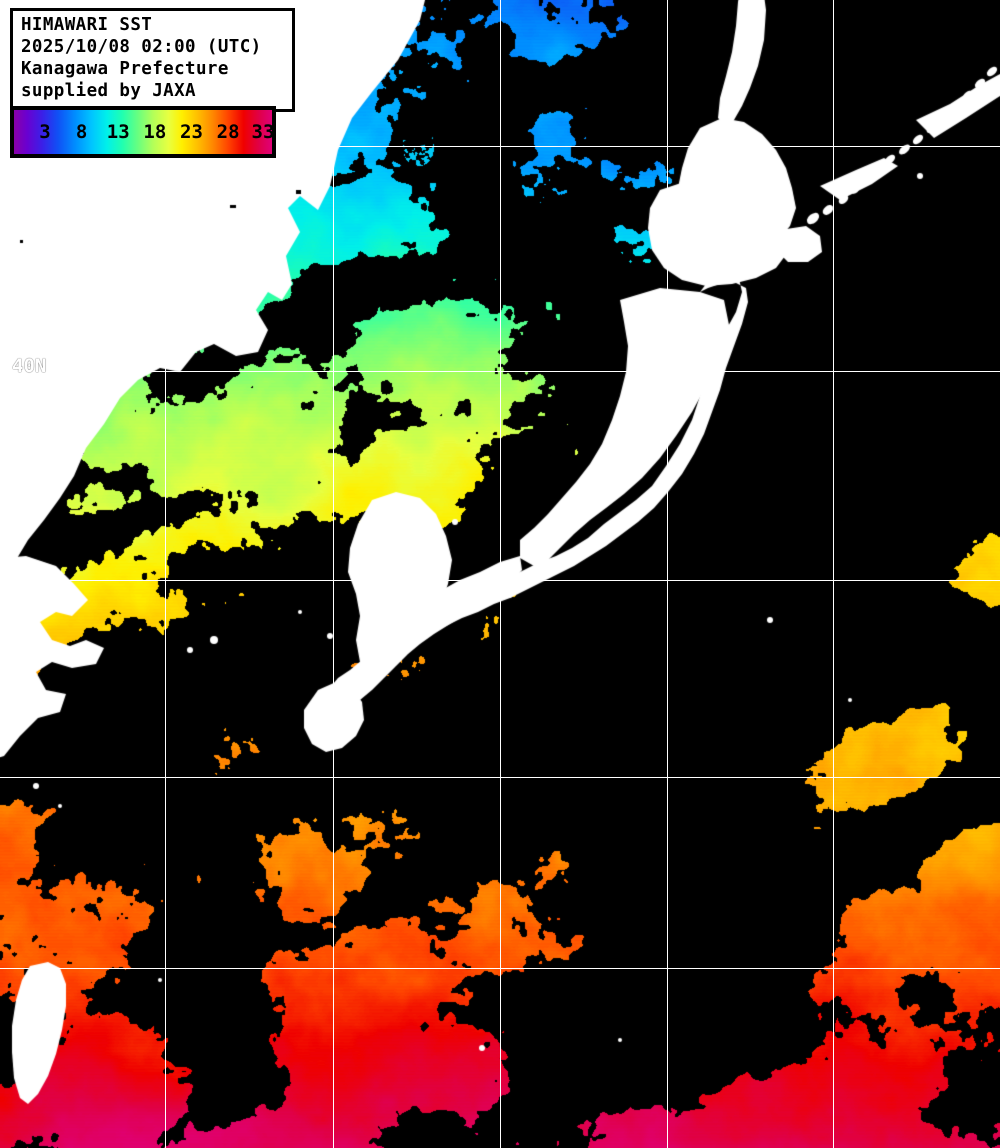  What do you see at coordinates (125, 68) in the screenshot?
I see `legend-region: Kanagawa Prefecture` at bounding box center [125, 68].